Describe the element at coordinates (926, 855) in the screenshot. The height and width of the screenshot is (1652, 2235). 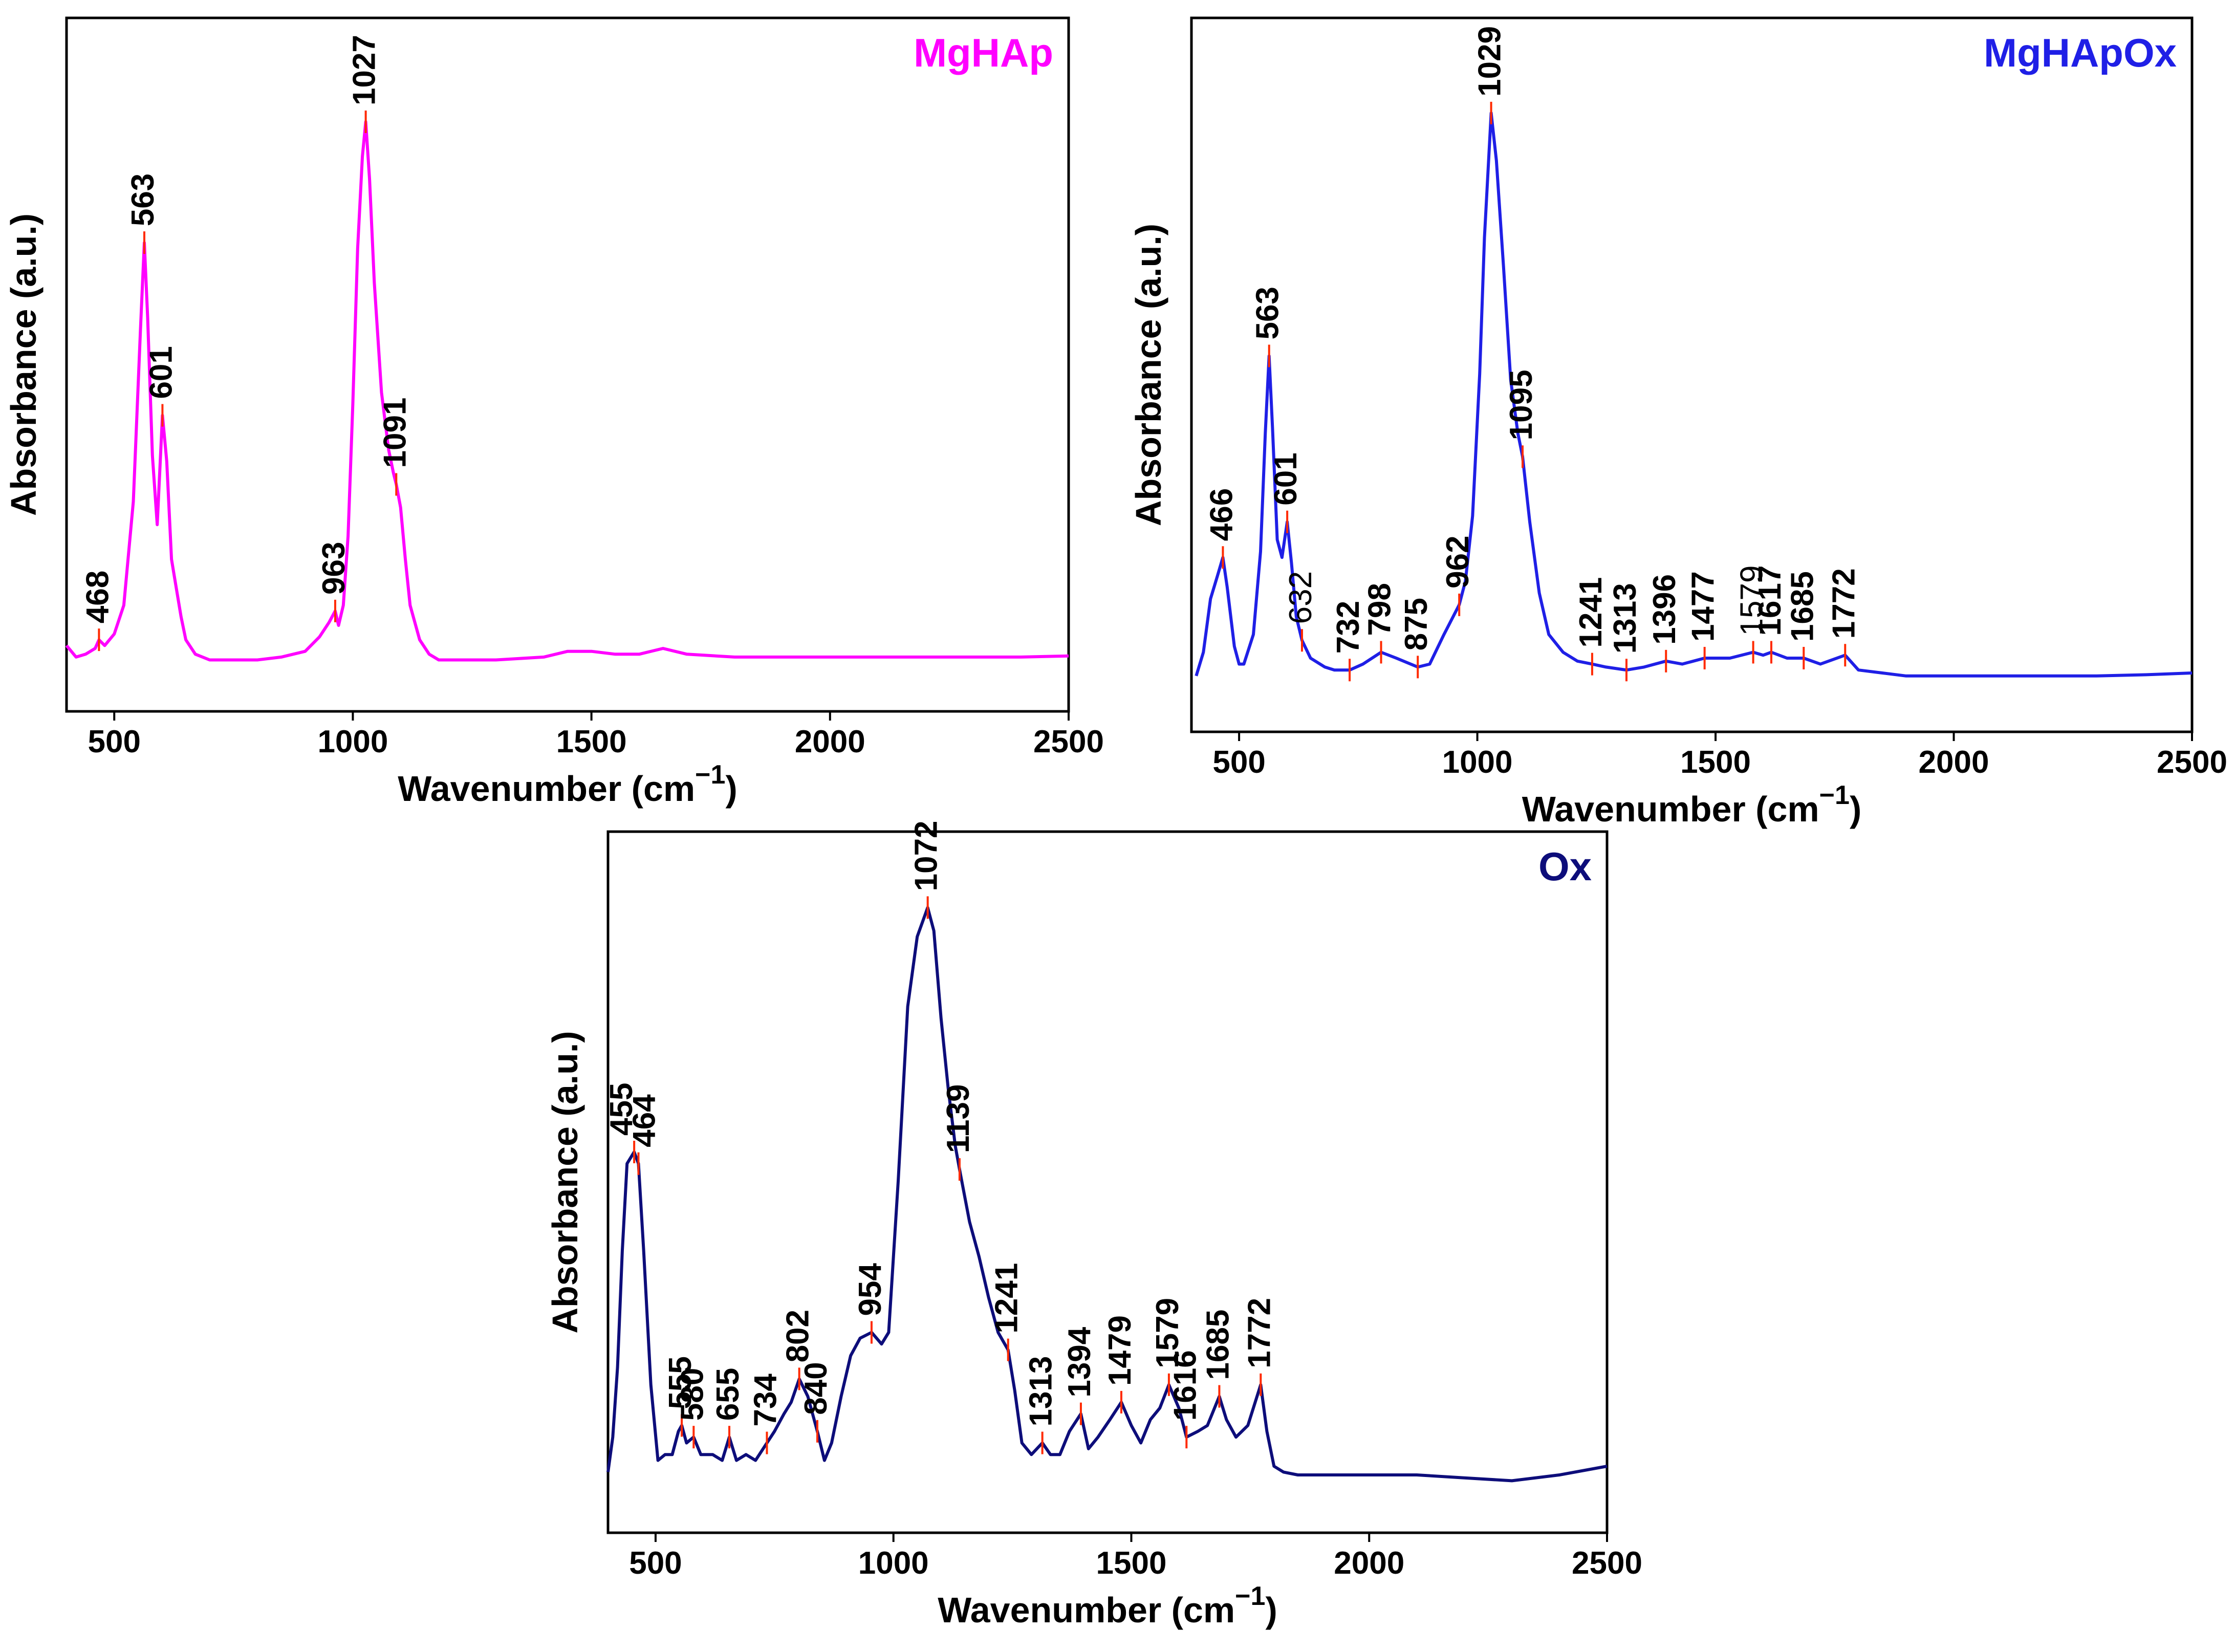
I see `peak-label: 1072` at that location.